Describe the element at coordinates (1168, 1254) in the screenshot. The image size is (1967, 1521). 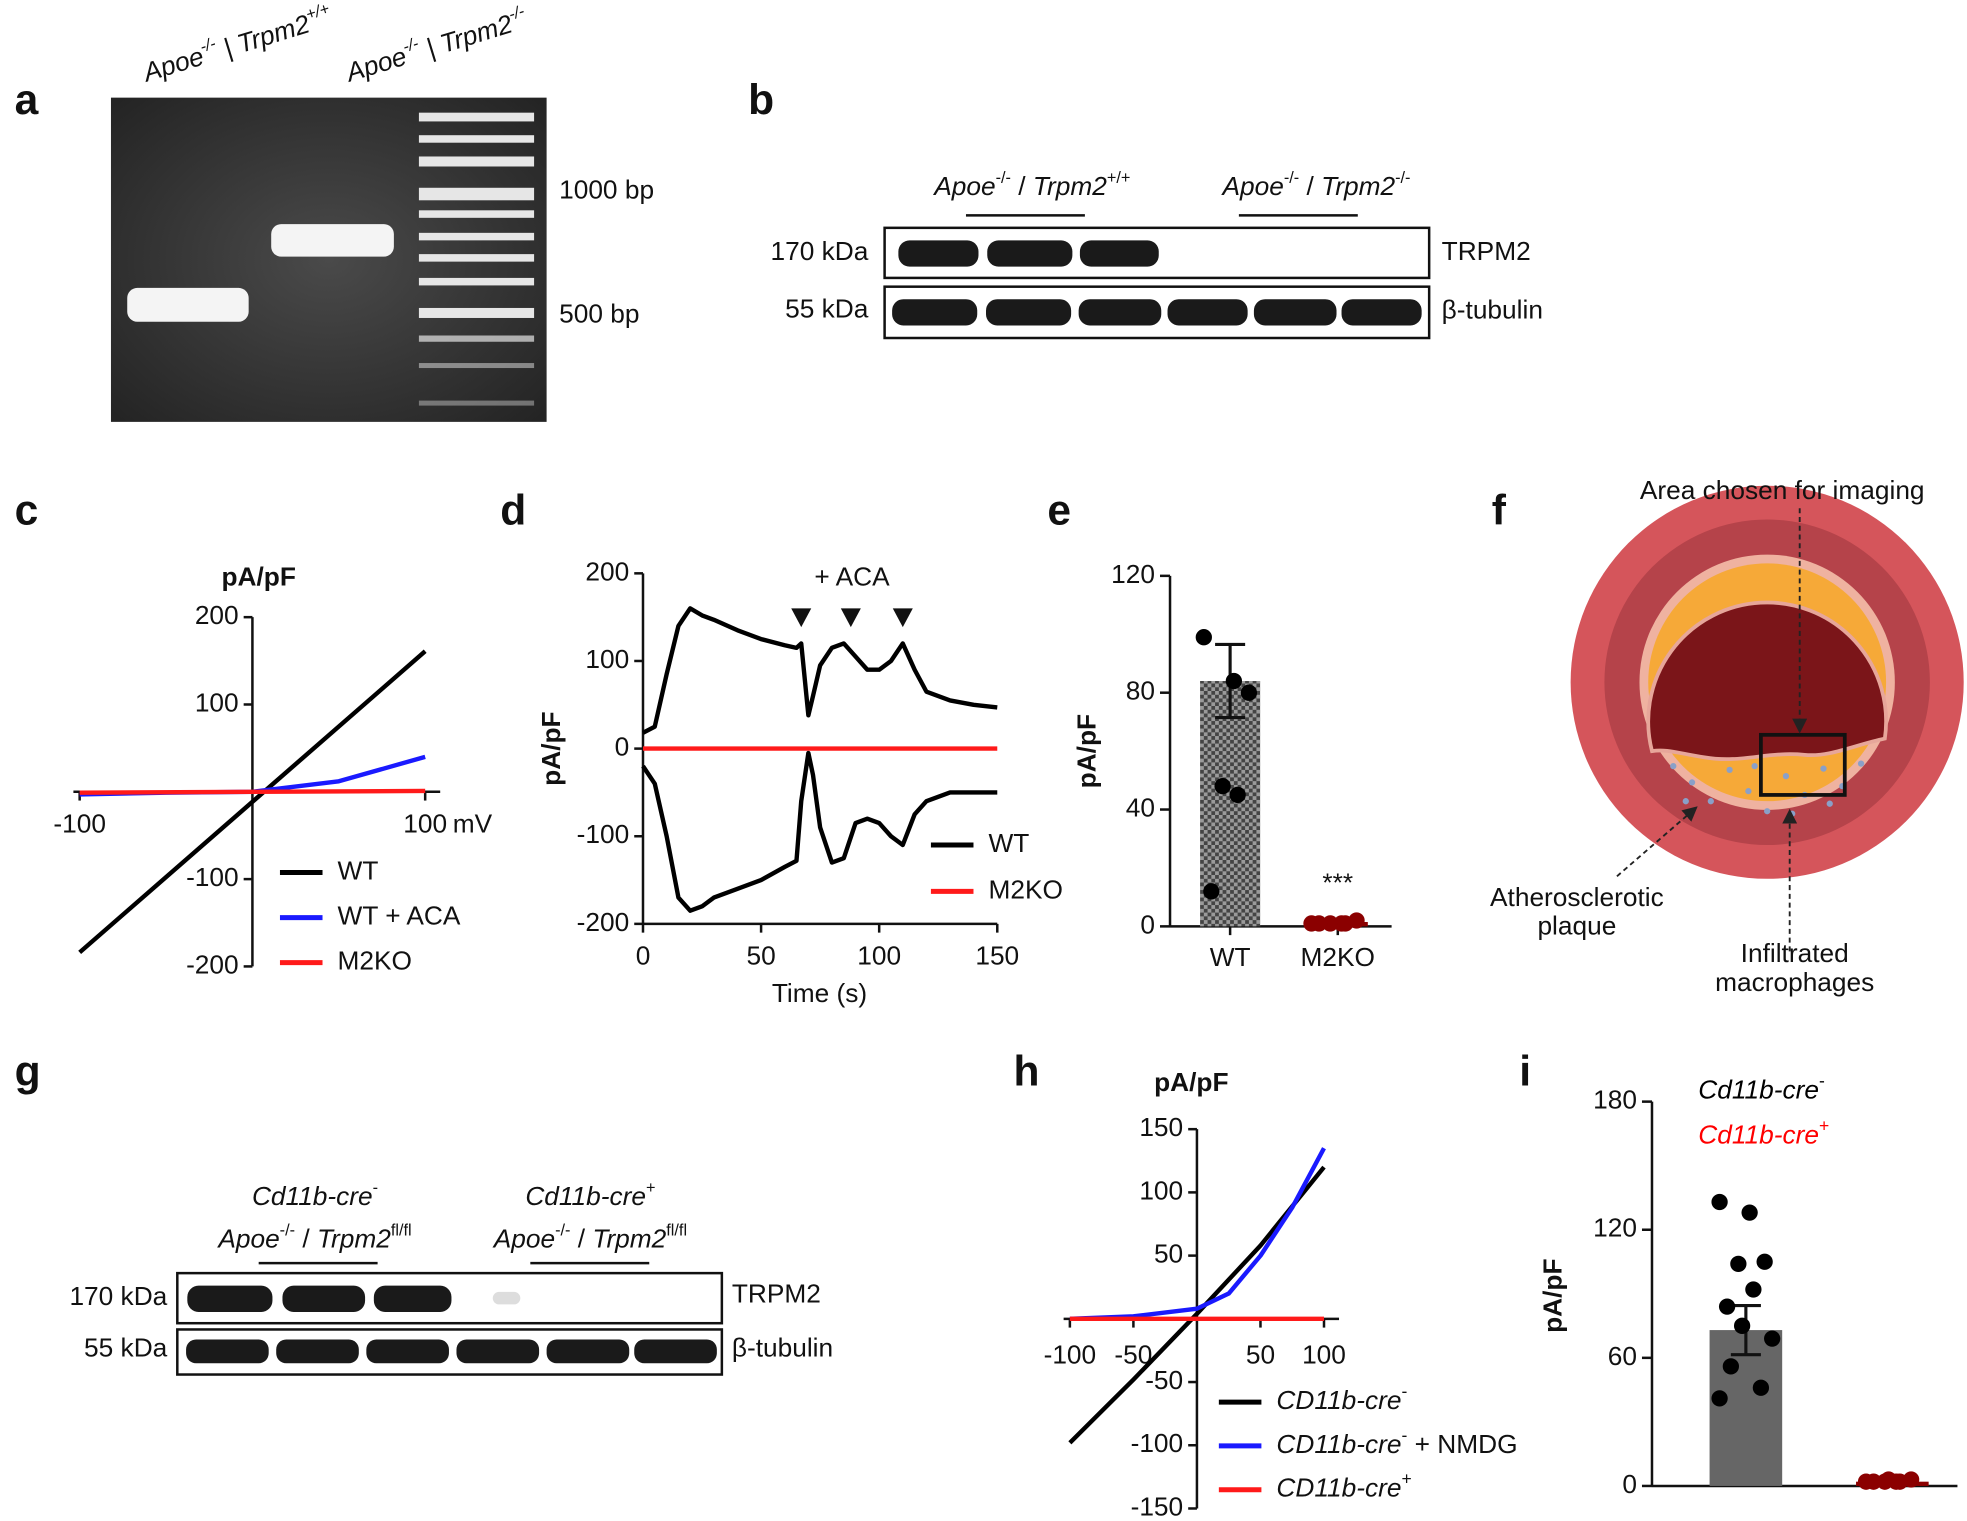
I see `y-tick-label: 50` at that location.